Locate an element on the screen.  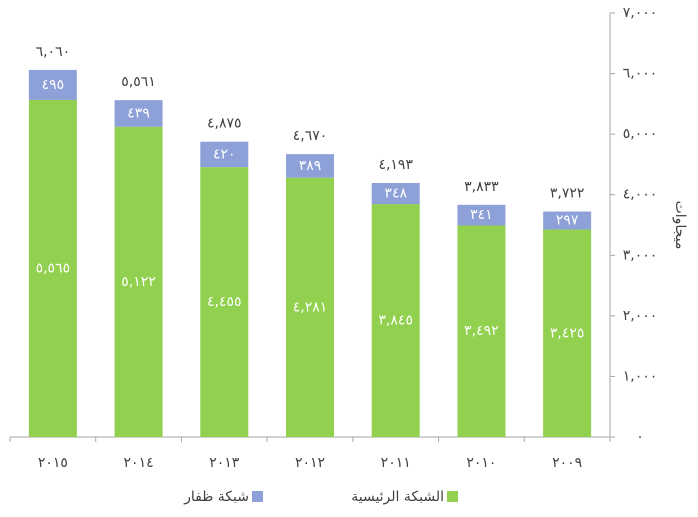
bar-value-label: ٤٩٥ is located at coordinates (53, 85).